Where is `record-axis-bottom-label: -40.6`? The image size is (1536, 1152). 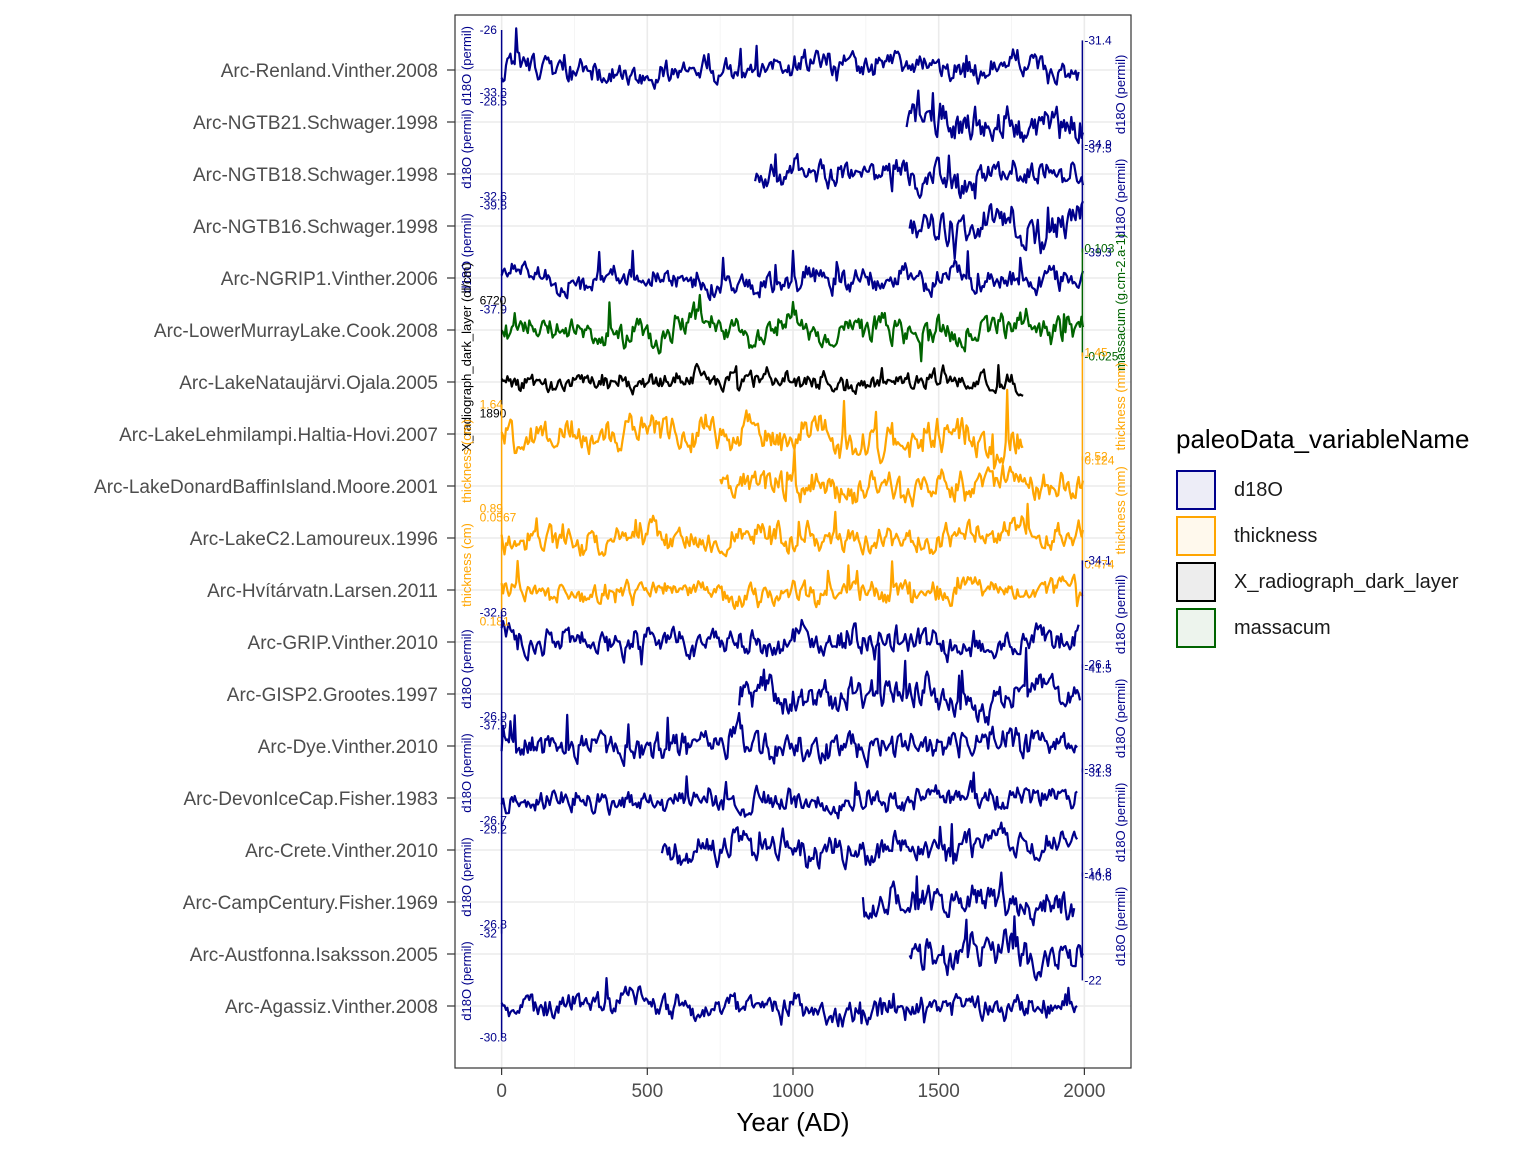 record-axis-bottom-label: -40.6 is located at coordinates (1098, 876).